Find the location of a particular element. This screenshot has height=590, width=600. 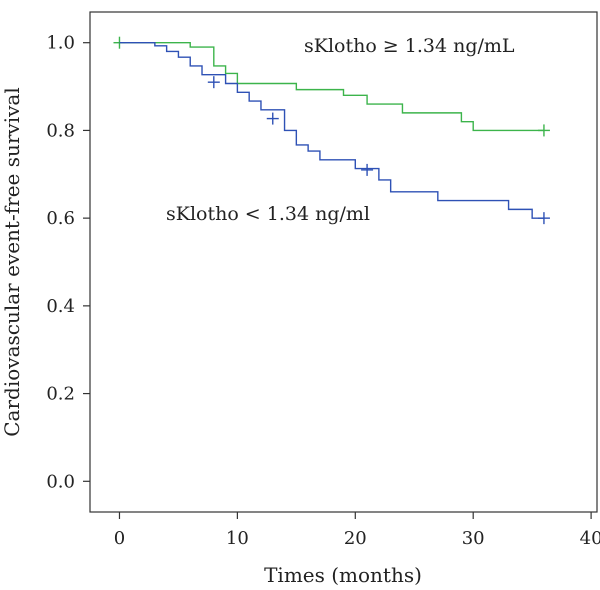

x-axis-label: Times (months) is located at coordinates (343, 575).